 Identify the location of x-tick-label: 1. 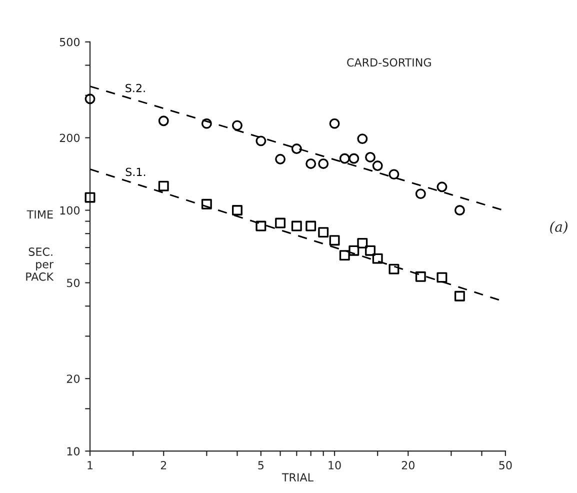
(90, 465).